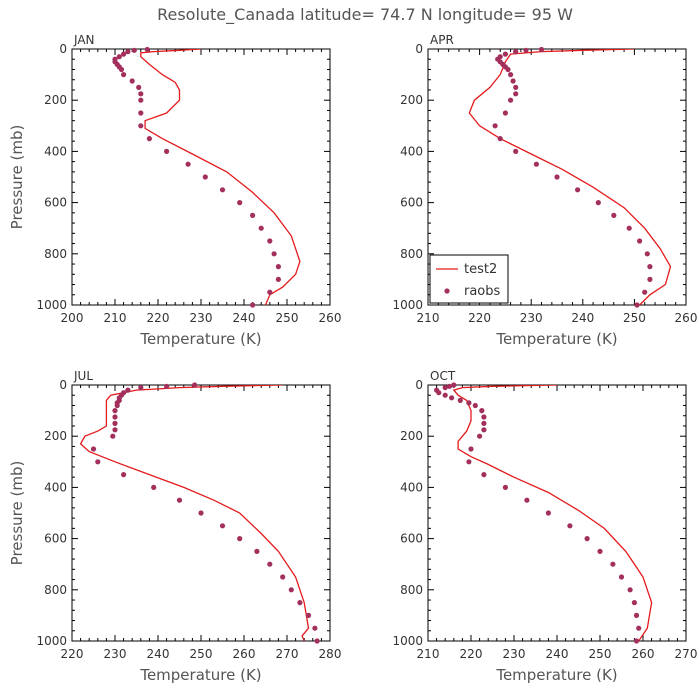 The width and height of the screenshot is (700, 700). Describe the element at coordinates (84, 40) in the screenshot. I see `panel-label: JAN` at that location.